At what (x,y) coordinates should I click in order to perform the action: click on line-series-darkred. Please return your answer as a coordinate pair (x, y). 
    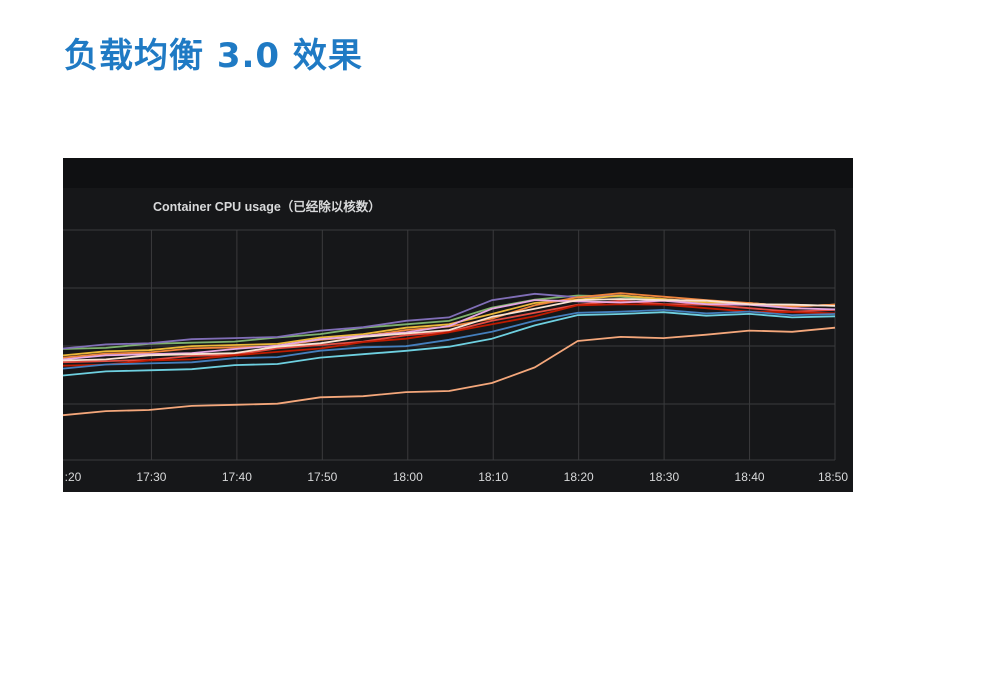
    Looking at the image, I should click on (449, 335).